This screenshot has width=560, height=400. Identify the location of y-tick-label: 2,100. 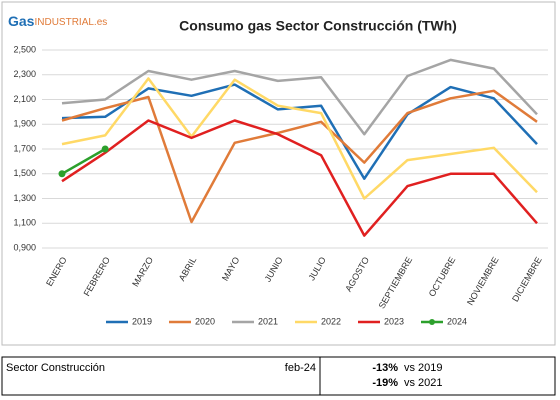
(24, 99).